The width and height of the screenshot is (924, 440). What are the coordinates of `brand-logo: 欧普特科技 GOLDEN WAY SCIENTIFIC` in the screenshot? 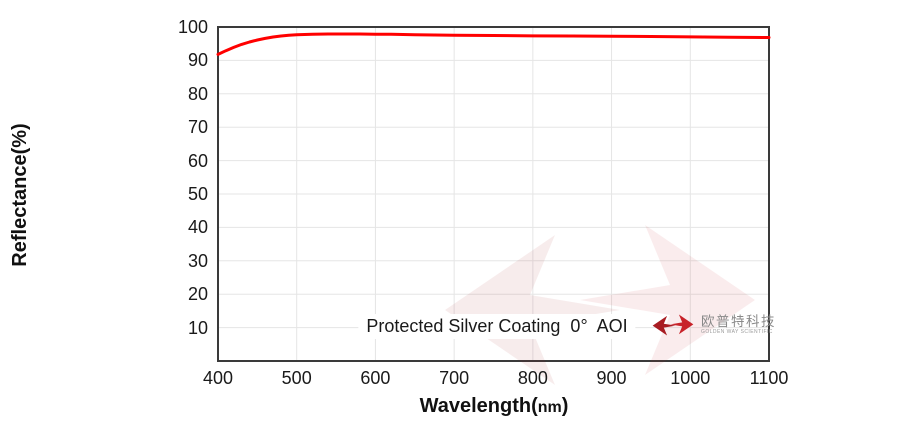 It's located at (714, 325).